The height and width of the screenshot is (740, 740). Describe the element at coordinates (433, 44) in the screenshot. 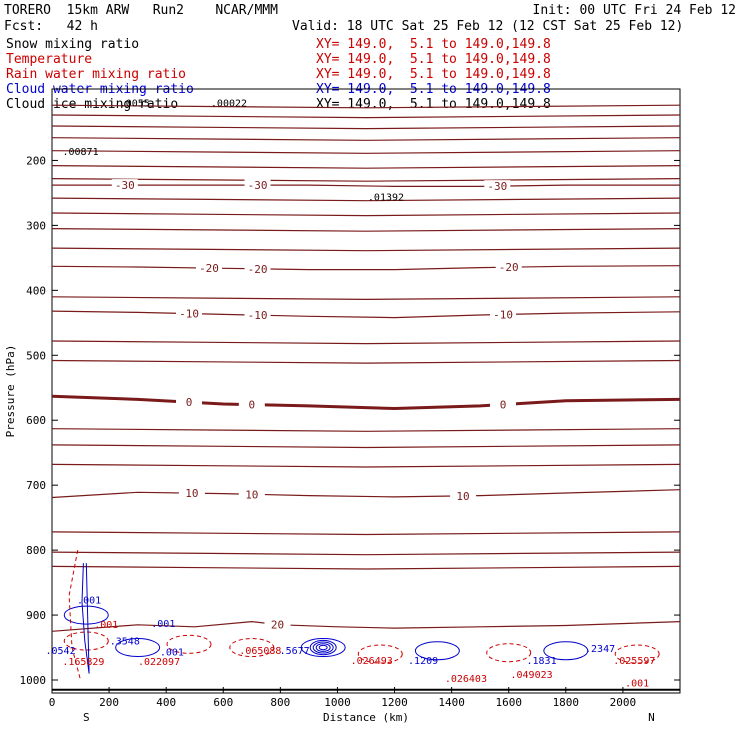

I see `legend-snow-xy: XY= 149.0, 5.1 to 149.0,149.8` at that location.